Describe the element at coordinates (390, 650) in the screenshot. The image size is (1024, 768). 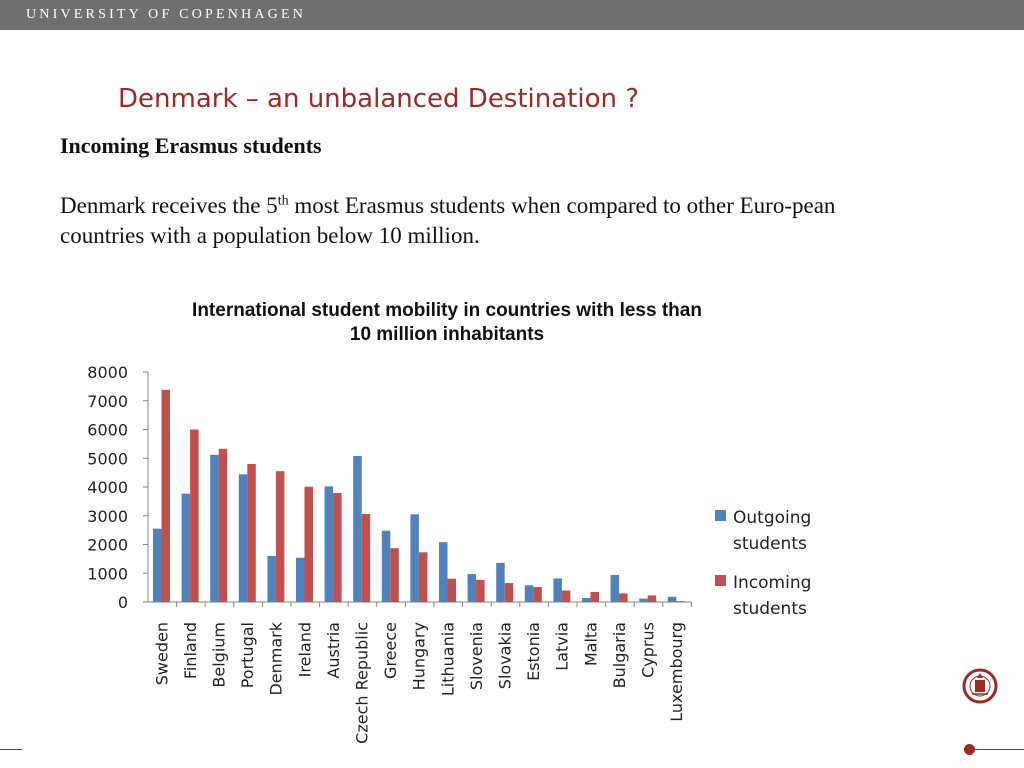
I see `x-tick-label: Greece` at that location.